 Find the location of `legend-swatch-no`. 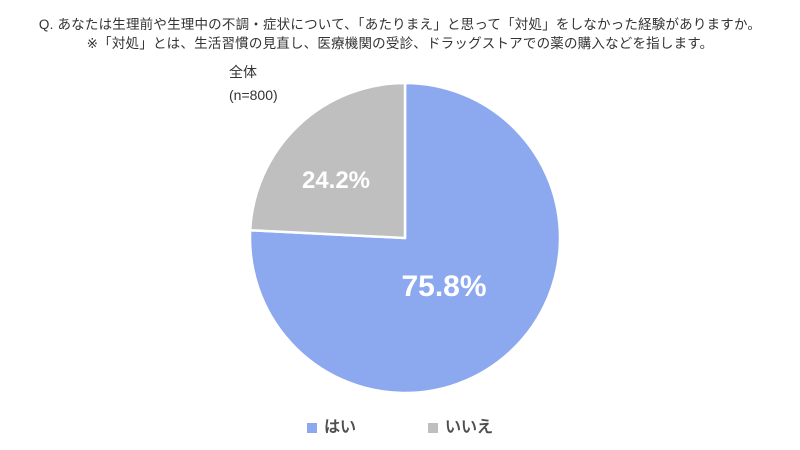

legend-swatch-no is located at coordinates (433, 428).